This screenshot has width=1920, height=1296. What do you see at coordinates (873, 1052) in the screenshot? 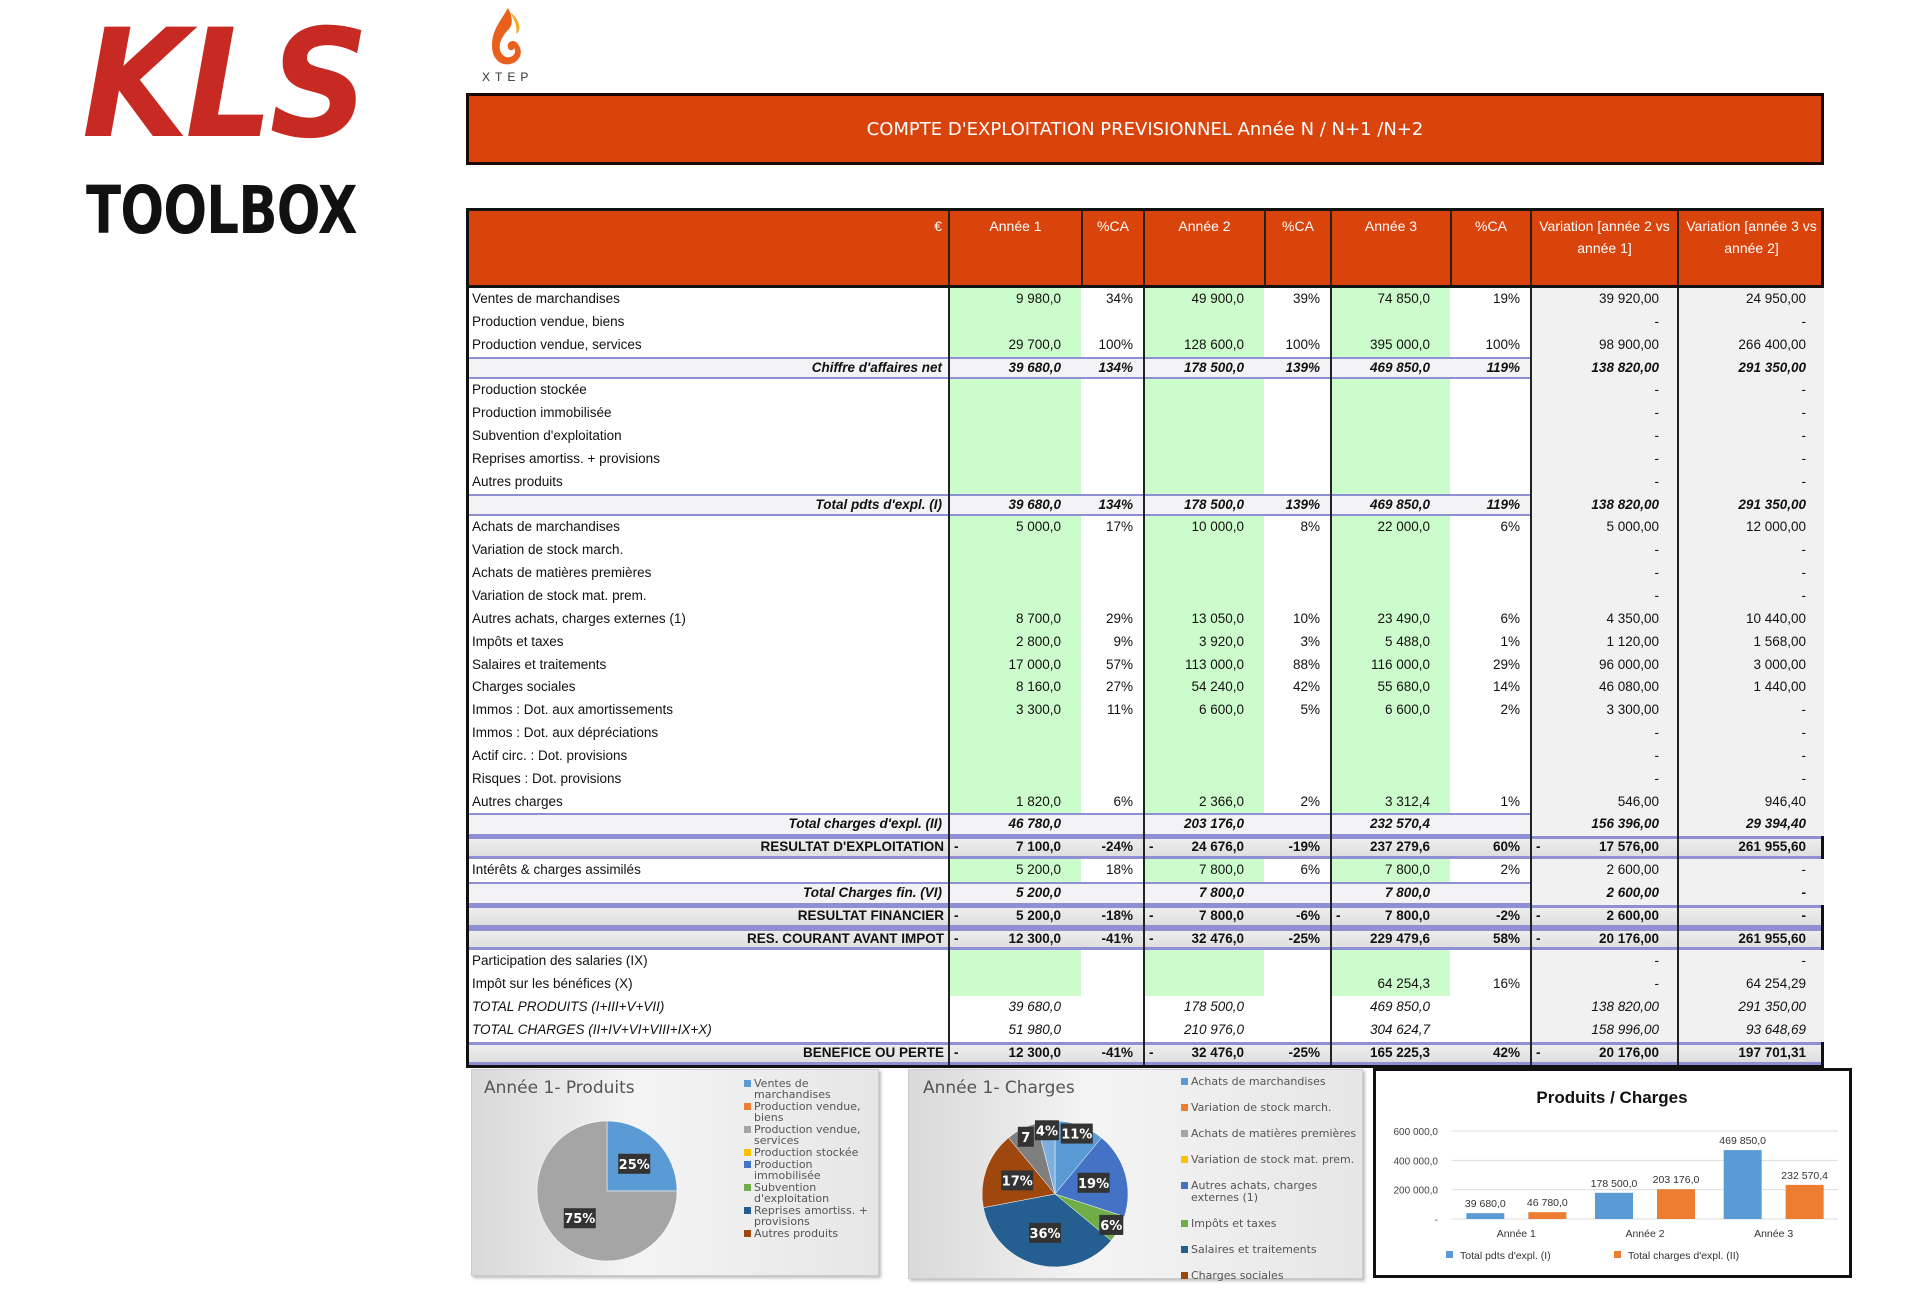
I see `cell-text: BENEFICE OU PERTE` at bounding box center [873, 1052].